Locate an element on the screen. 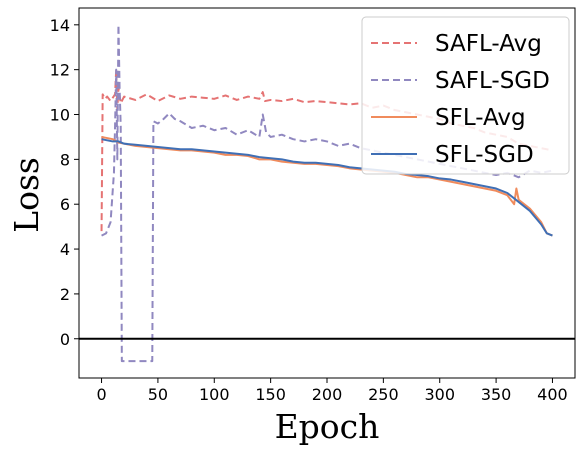  x-tick-label: 400 is located at coordinates (552, 394).